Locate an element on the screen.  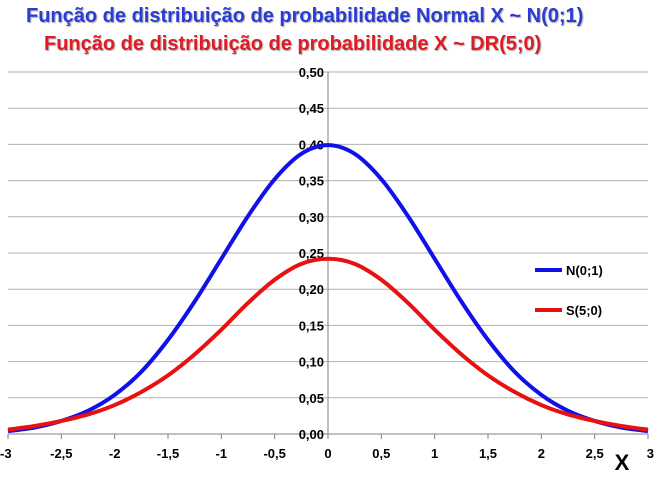
x-tick-label: -0,5 is located at coordinates (274, 453).